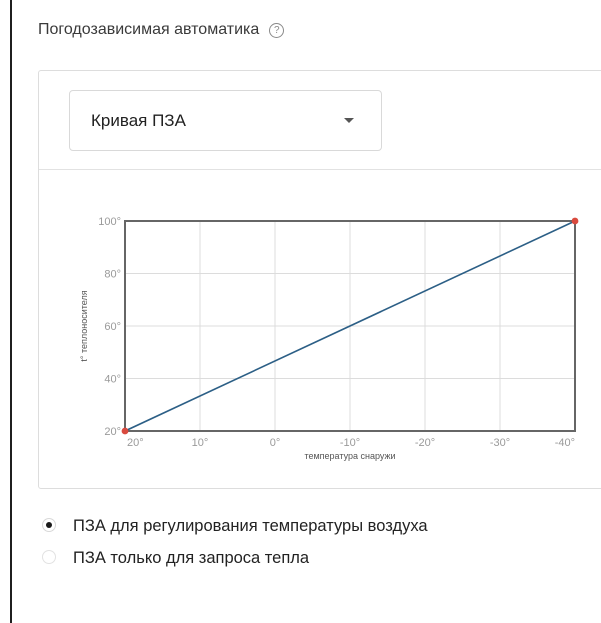  What do you see at coordinates (138, 120) in the screenshot?
I see `curve-select-value: Кривая ПЗА` at bounding box center [138, 120].